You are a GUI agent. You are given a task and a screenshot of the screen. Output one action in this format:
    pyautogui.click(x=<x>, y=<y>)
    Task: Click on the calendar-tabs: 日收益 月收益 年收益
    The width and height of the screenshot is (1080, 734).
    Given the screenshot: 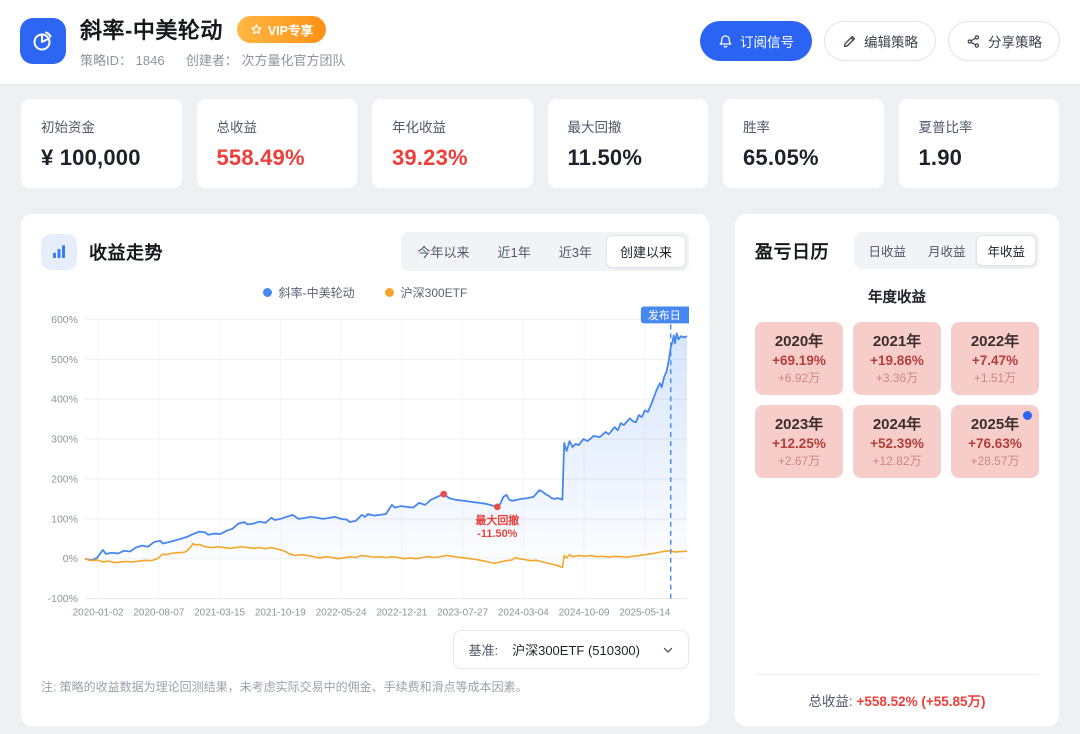 What is the action you would take?
    pyautogui.click(x=946, y=250)
    